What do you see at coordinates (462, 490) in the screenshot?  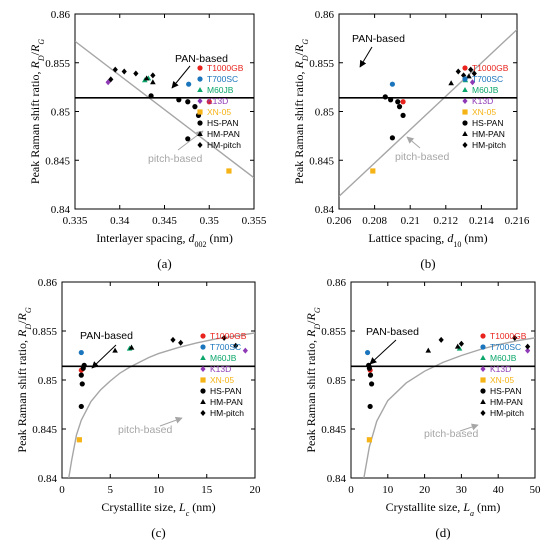 I see `x-tick-label: 30` at bounding box center [462, 490].